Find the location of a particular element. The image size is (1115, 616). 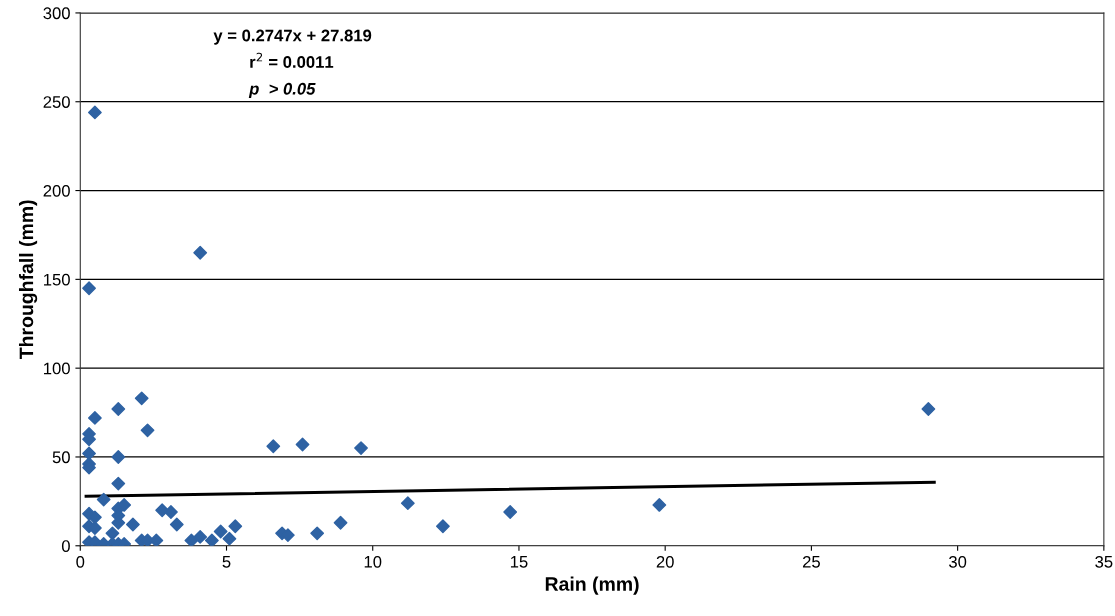

y-tick-label: 150 is located at coordinates (57, 279).